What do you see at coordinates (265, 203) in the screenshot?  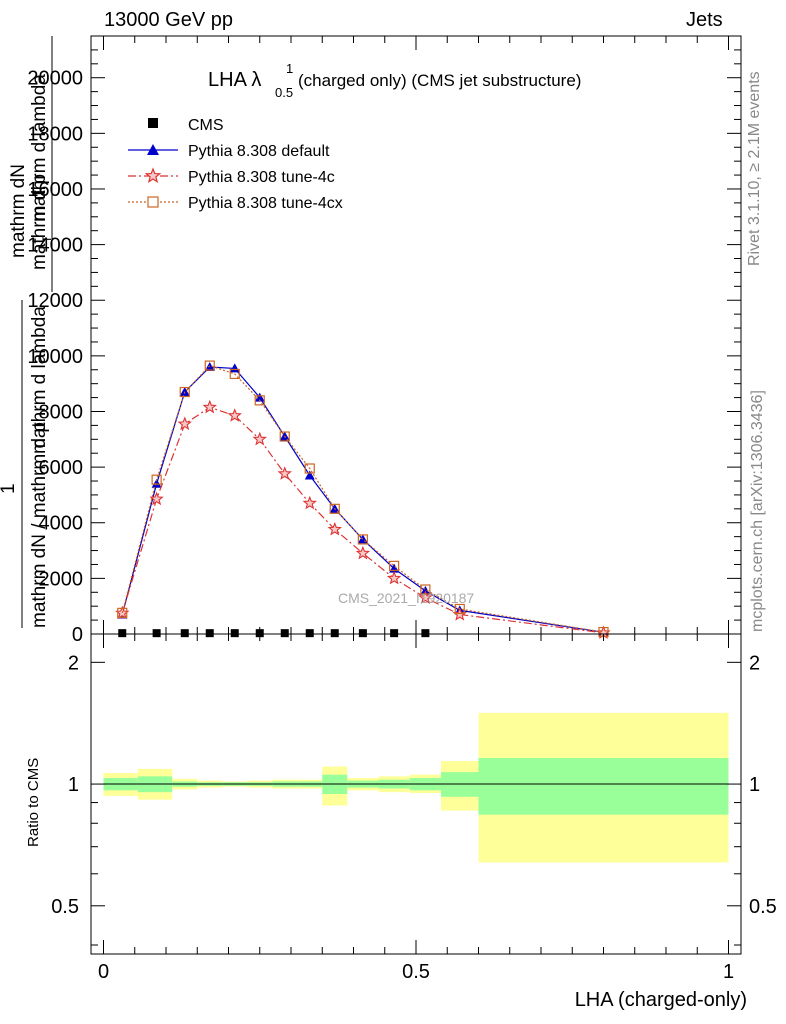 I see `legend-label-tune-4cx: Pythia 8.308 tune-4cx` at bounding box center [265, 203].